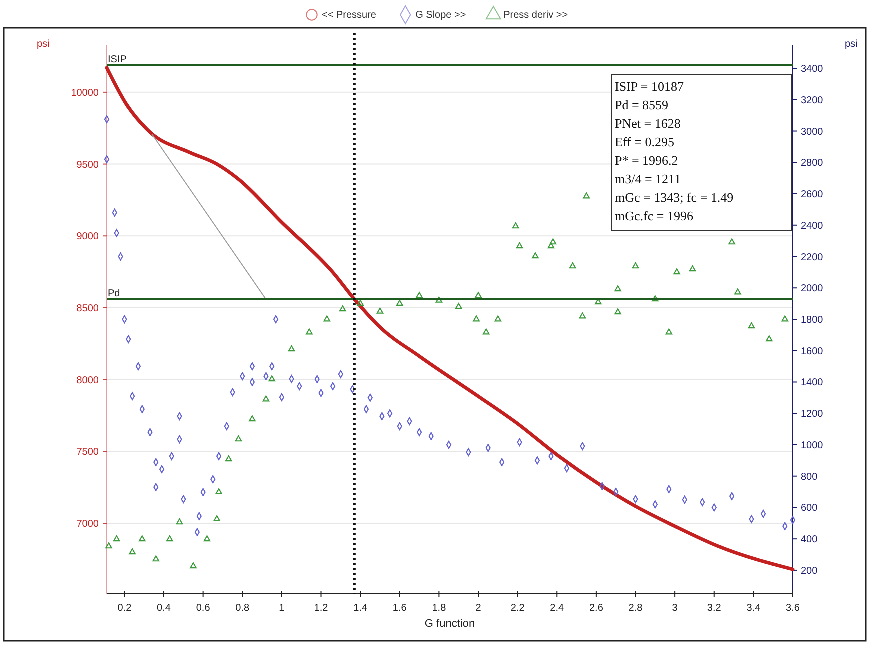 The height and width of the screenshot is (646, 871). What do you see at coordinates (714, 608) in the screenshot?
I see `x-tick-label: 3.2` at bounding box center [714, 608].